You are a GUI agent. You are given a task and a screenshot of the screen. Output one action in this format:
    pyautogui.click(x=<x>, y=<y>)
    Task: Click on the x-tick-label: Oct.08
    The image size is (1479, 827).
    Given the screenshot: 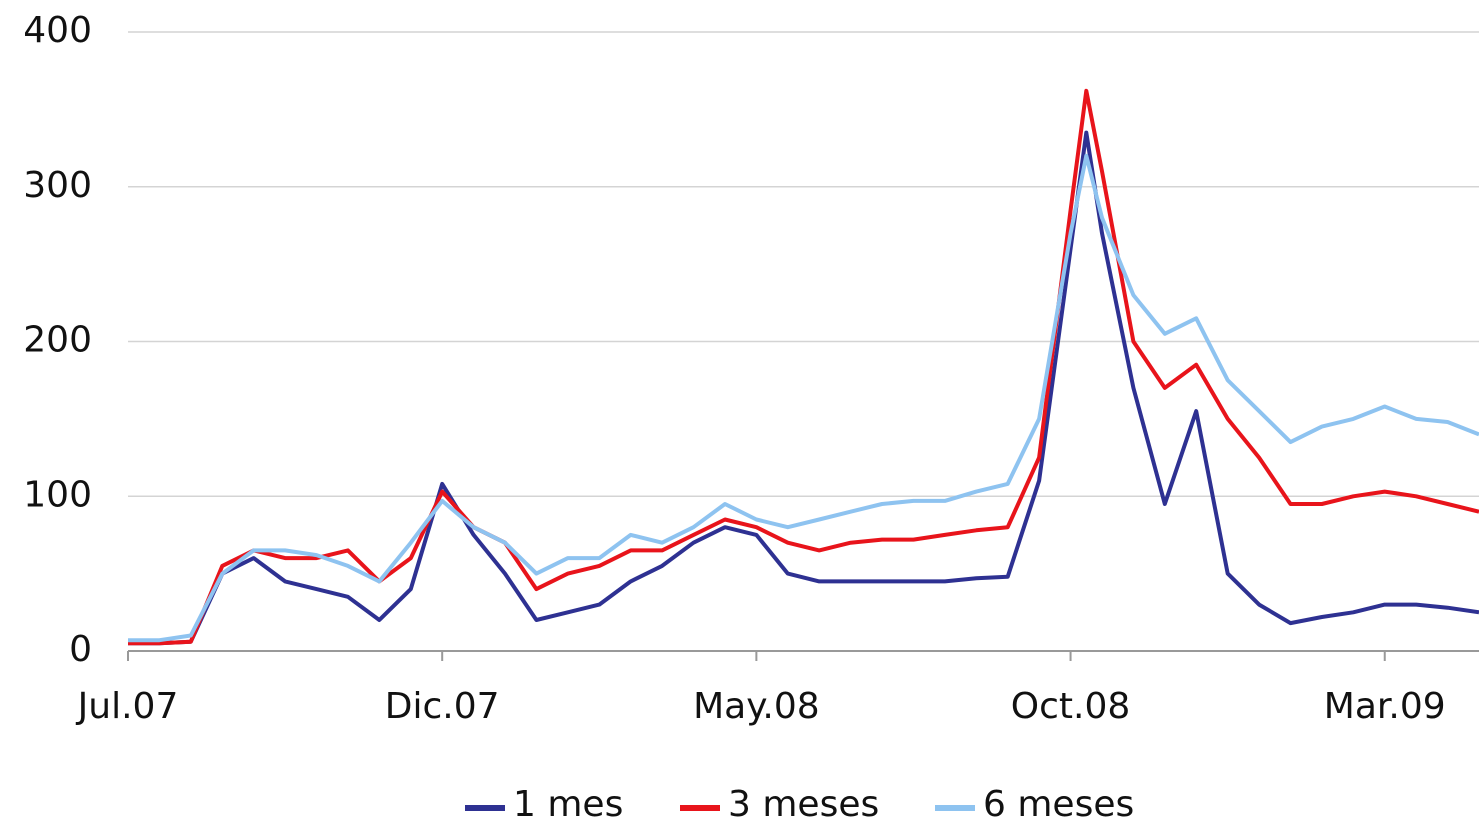 What is the action you would take?
    pyautogui.click(x=1071, y=706)
    